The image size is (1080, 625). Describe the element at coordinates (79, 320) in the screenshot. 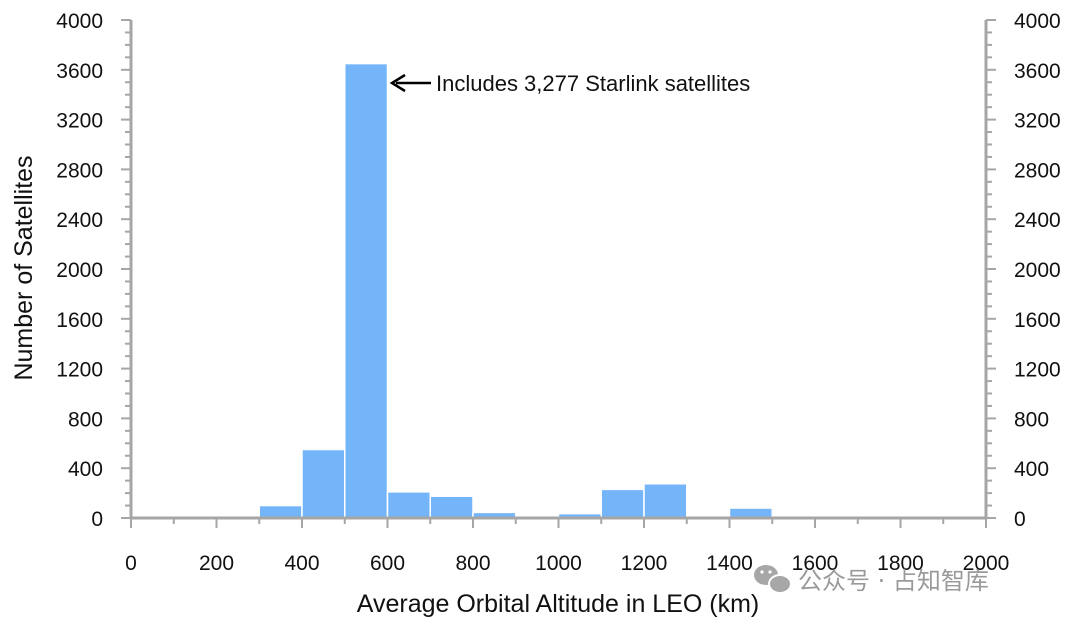

I see `y-tick-label-left: 1600` at that location.